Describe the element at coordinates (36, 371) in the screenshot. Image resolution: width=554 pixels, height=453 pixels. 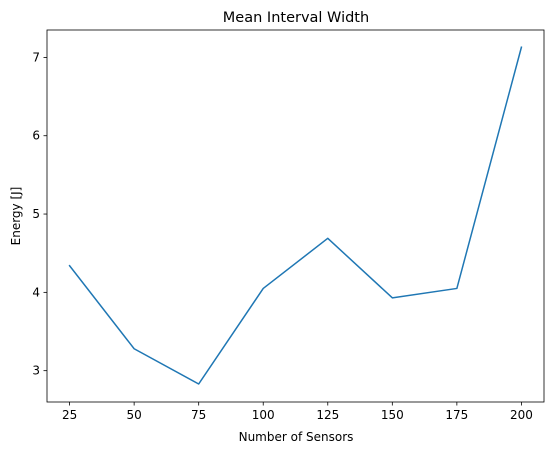
I see `y-tick-label: 3` at that location.